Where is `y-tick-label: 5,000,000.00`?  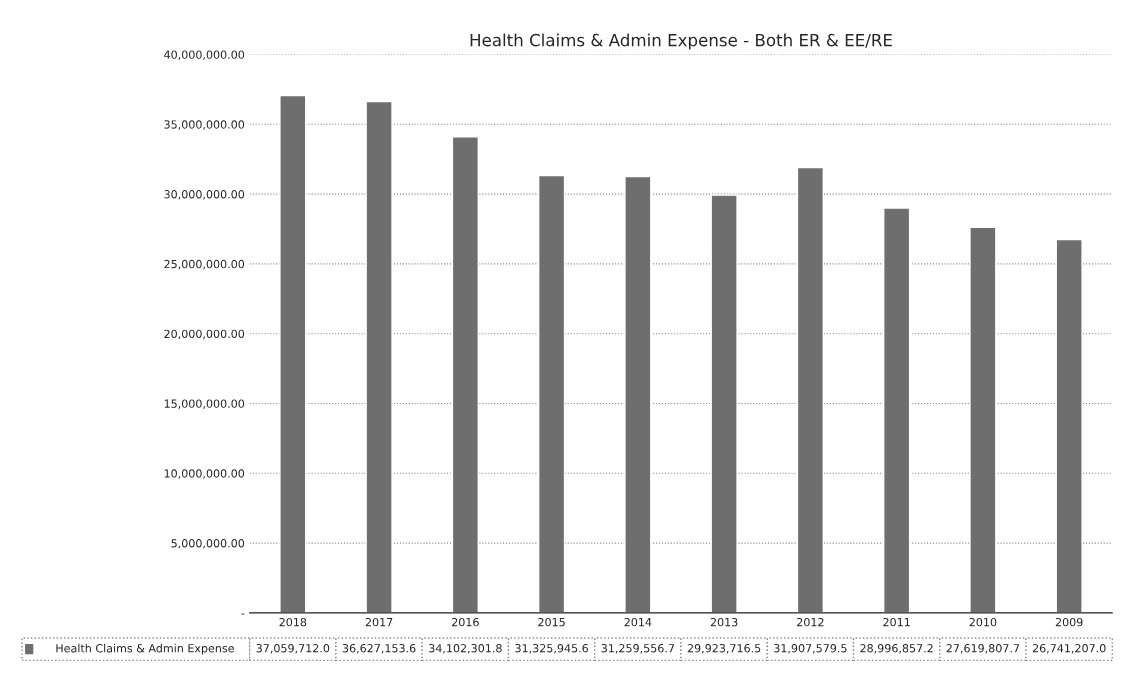
y-tick-label: 5,000,000.00 is located at coordinates (208, 544).